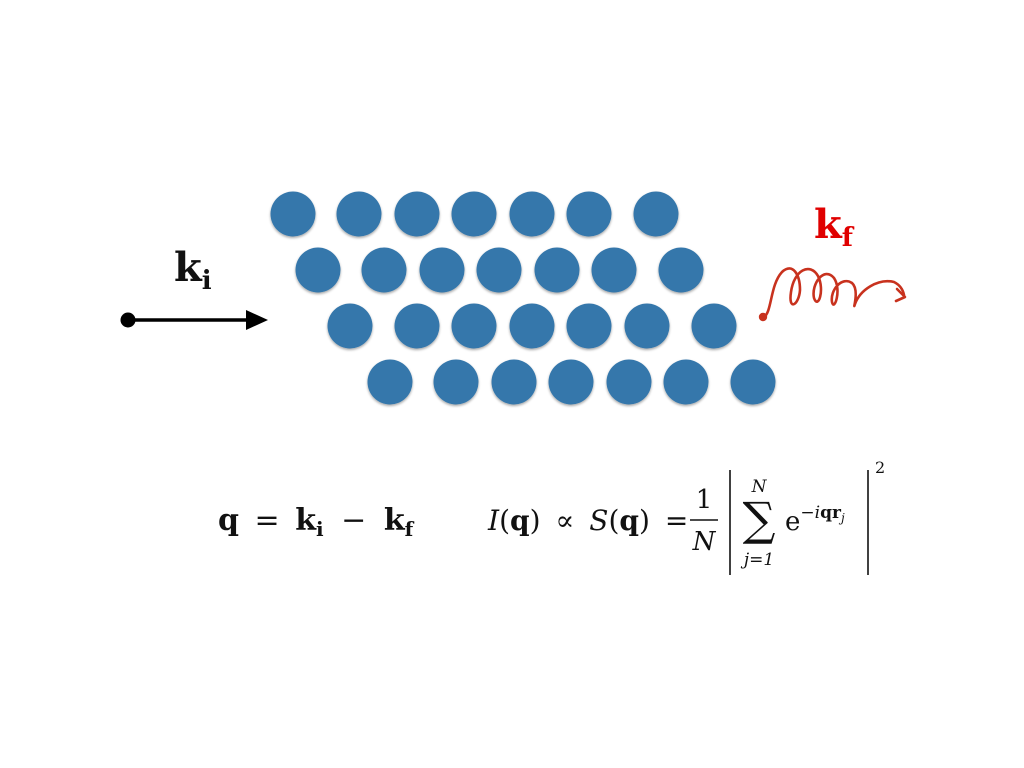 This screenshot has height=768, width=1024. I want to click on atom-lattice, so click(523, 298).